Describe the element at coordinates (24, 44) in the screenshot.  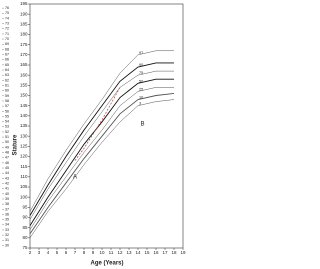
I see `y-tick-label: 175` at that location.